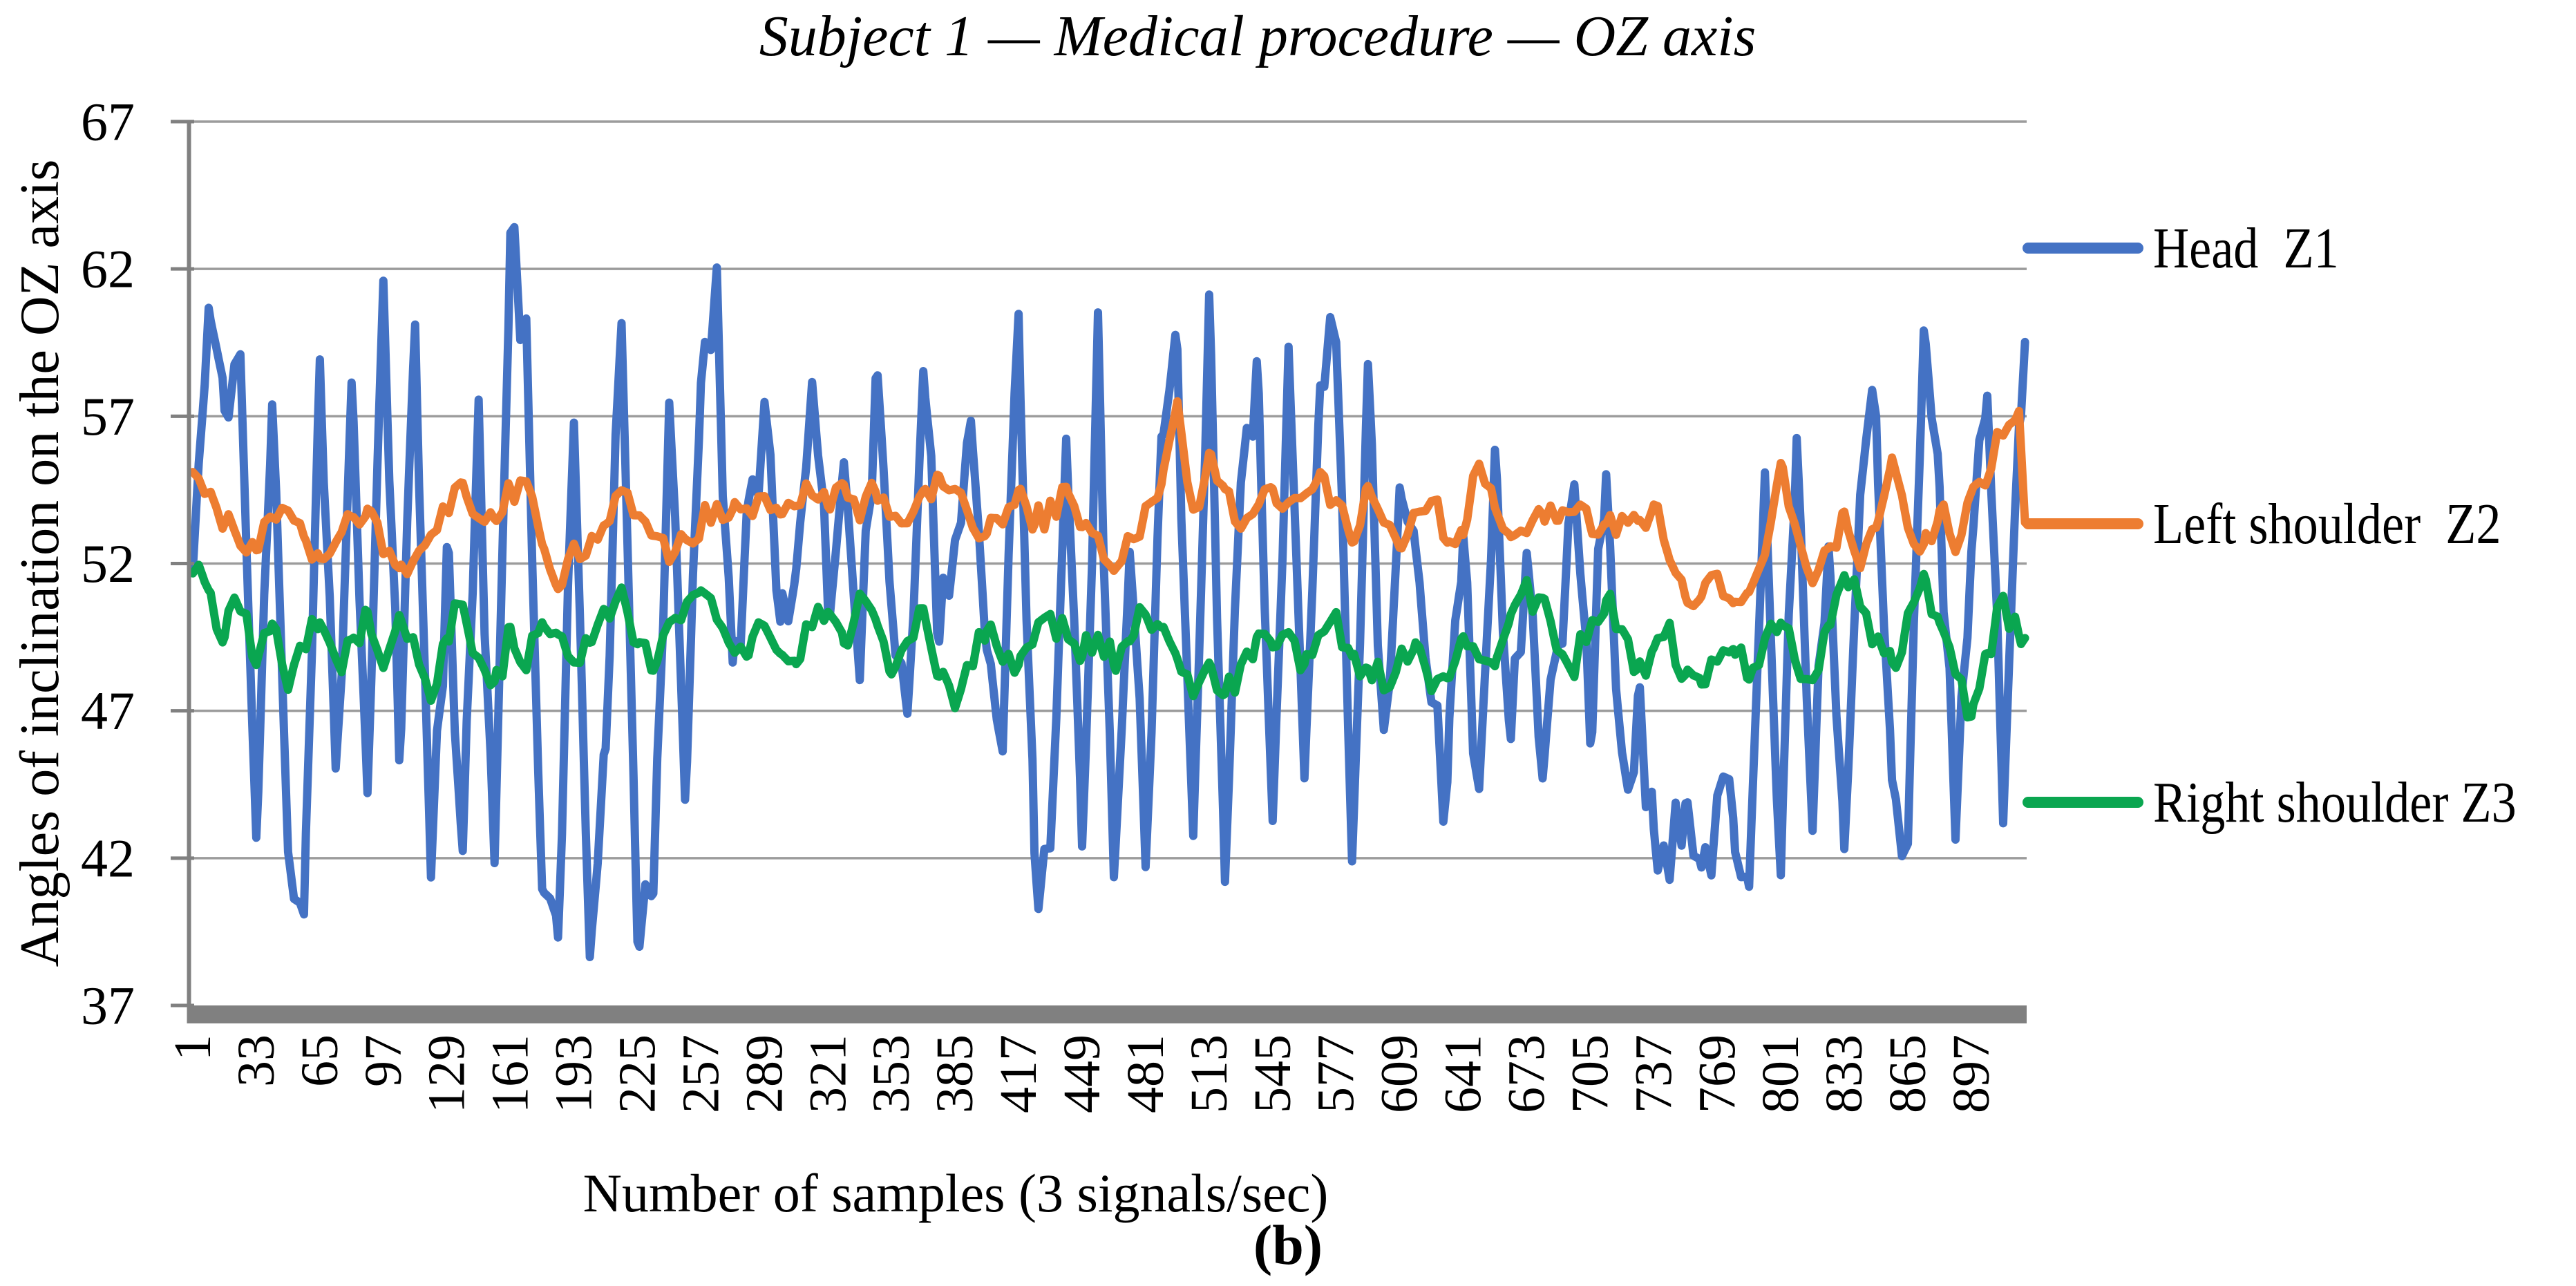 Image resolution: width=2576 pixels, height=1286 pixels. What do you see at coordinates (1400, 1073) in the screenshot?
I see `x-tick-label: 609` at bounding box center [1400, 1073].